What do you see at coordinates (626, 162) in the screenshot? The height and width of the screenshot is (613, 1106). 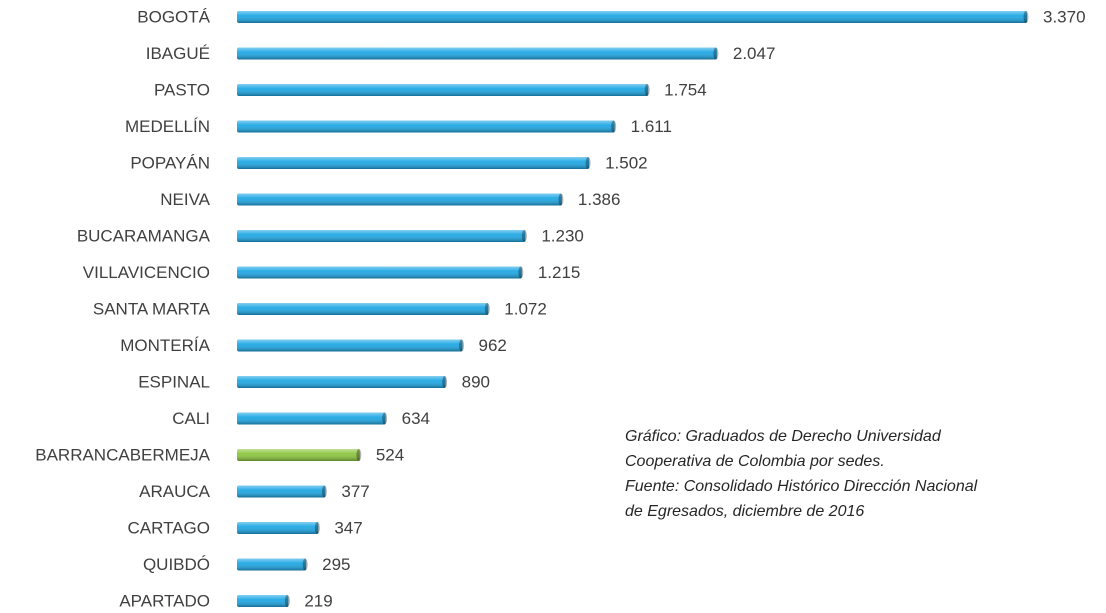 I see `value-label: 1.502` at bounding box center [626, 162].